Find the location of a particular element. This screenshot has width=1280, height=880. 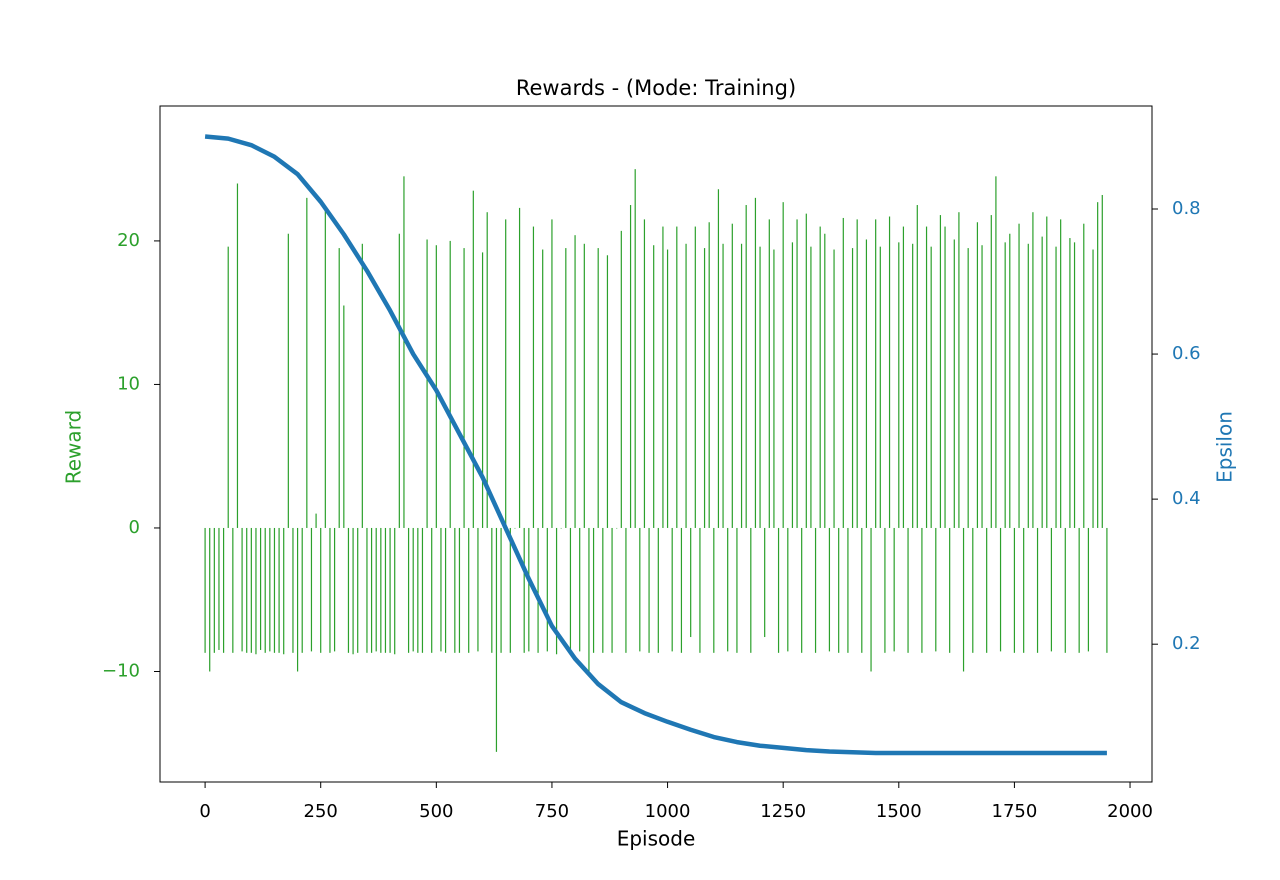

x-tick-label: 0 is located at coordinates (204, 811).